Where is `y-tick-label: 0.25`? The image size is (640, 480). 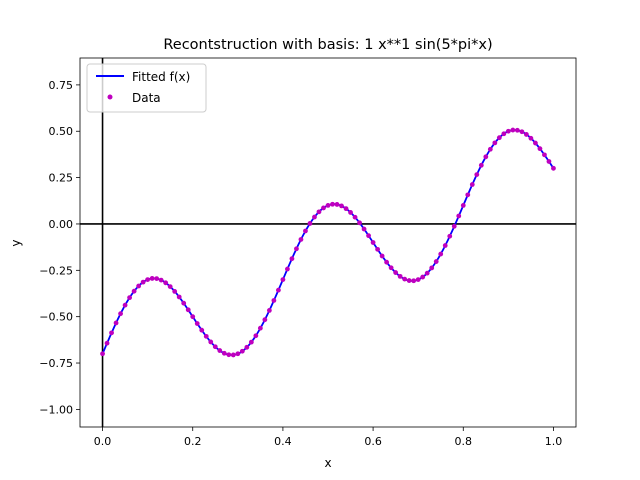
y-tick-label: 0.25 is located at coordinates (61, 178).